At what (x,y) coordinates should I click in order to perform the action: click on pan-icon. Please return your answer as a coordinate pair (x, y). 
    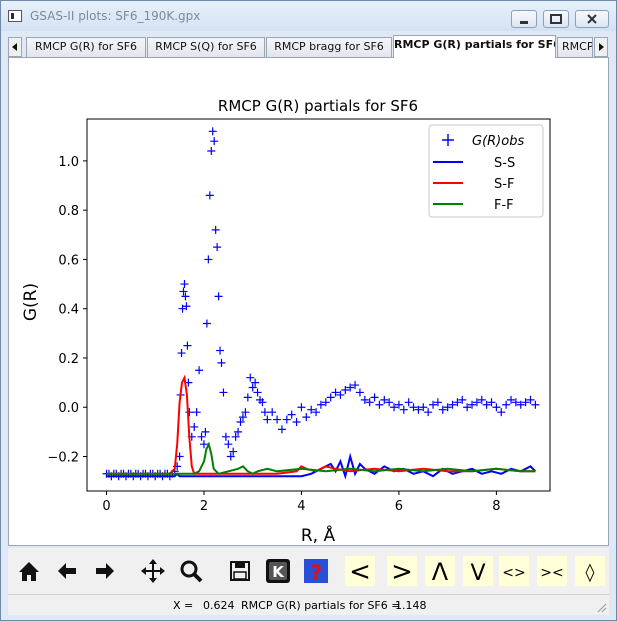
    Looking at the image, I should click on (153, 571).